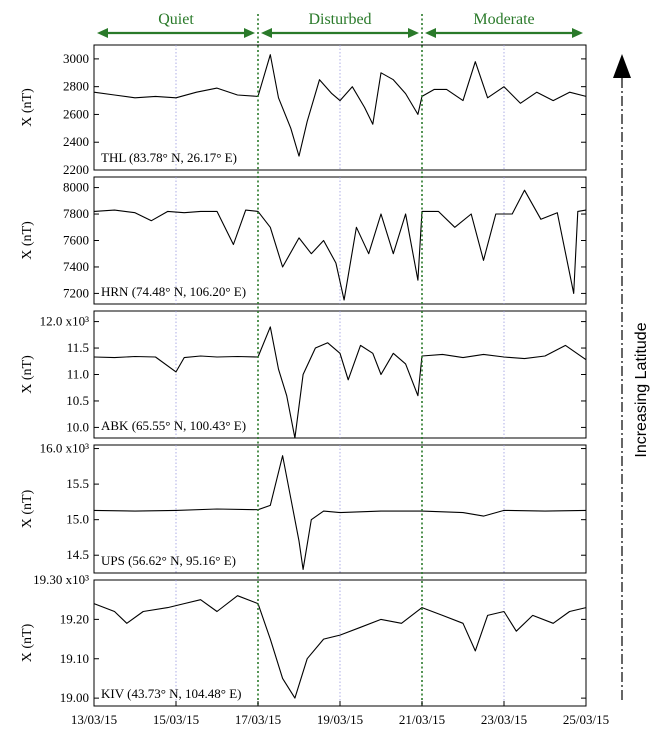 Image resolution: width=654 pixels, height=740 pixels. I want to click on station-label: KIV (43.73° N, 104.48° E), so click(171, 693).